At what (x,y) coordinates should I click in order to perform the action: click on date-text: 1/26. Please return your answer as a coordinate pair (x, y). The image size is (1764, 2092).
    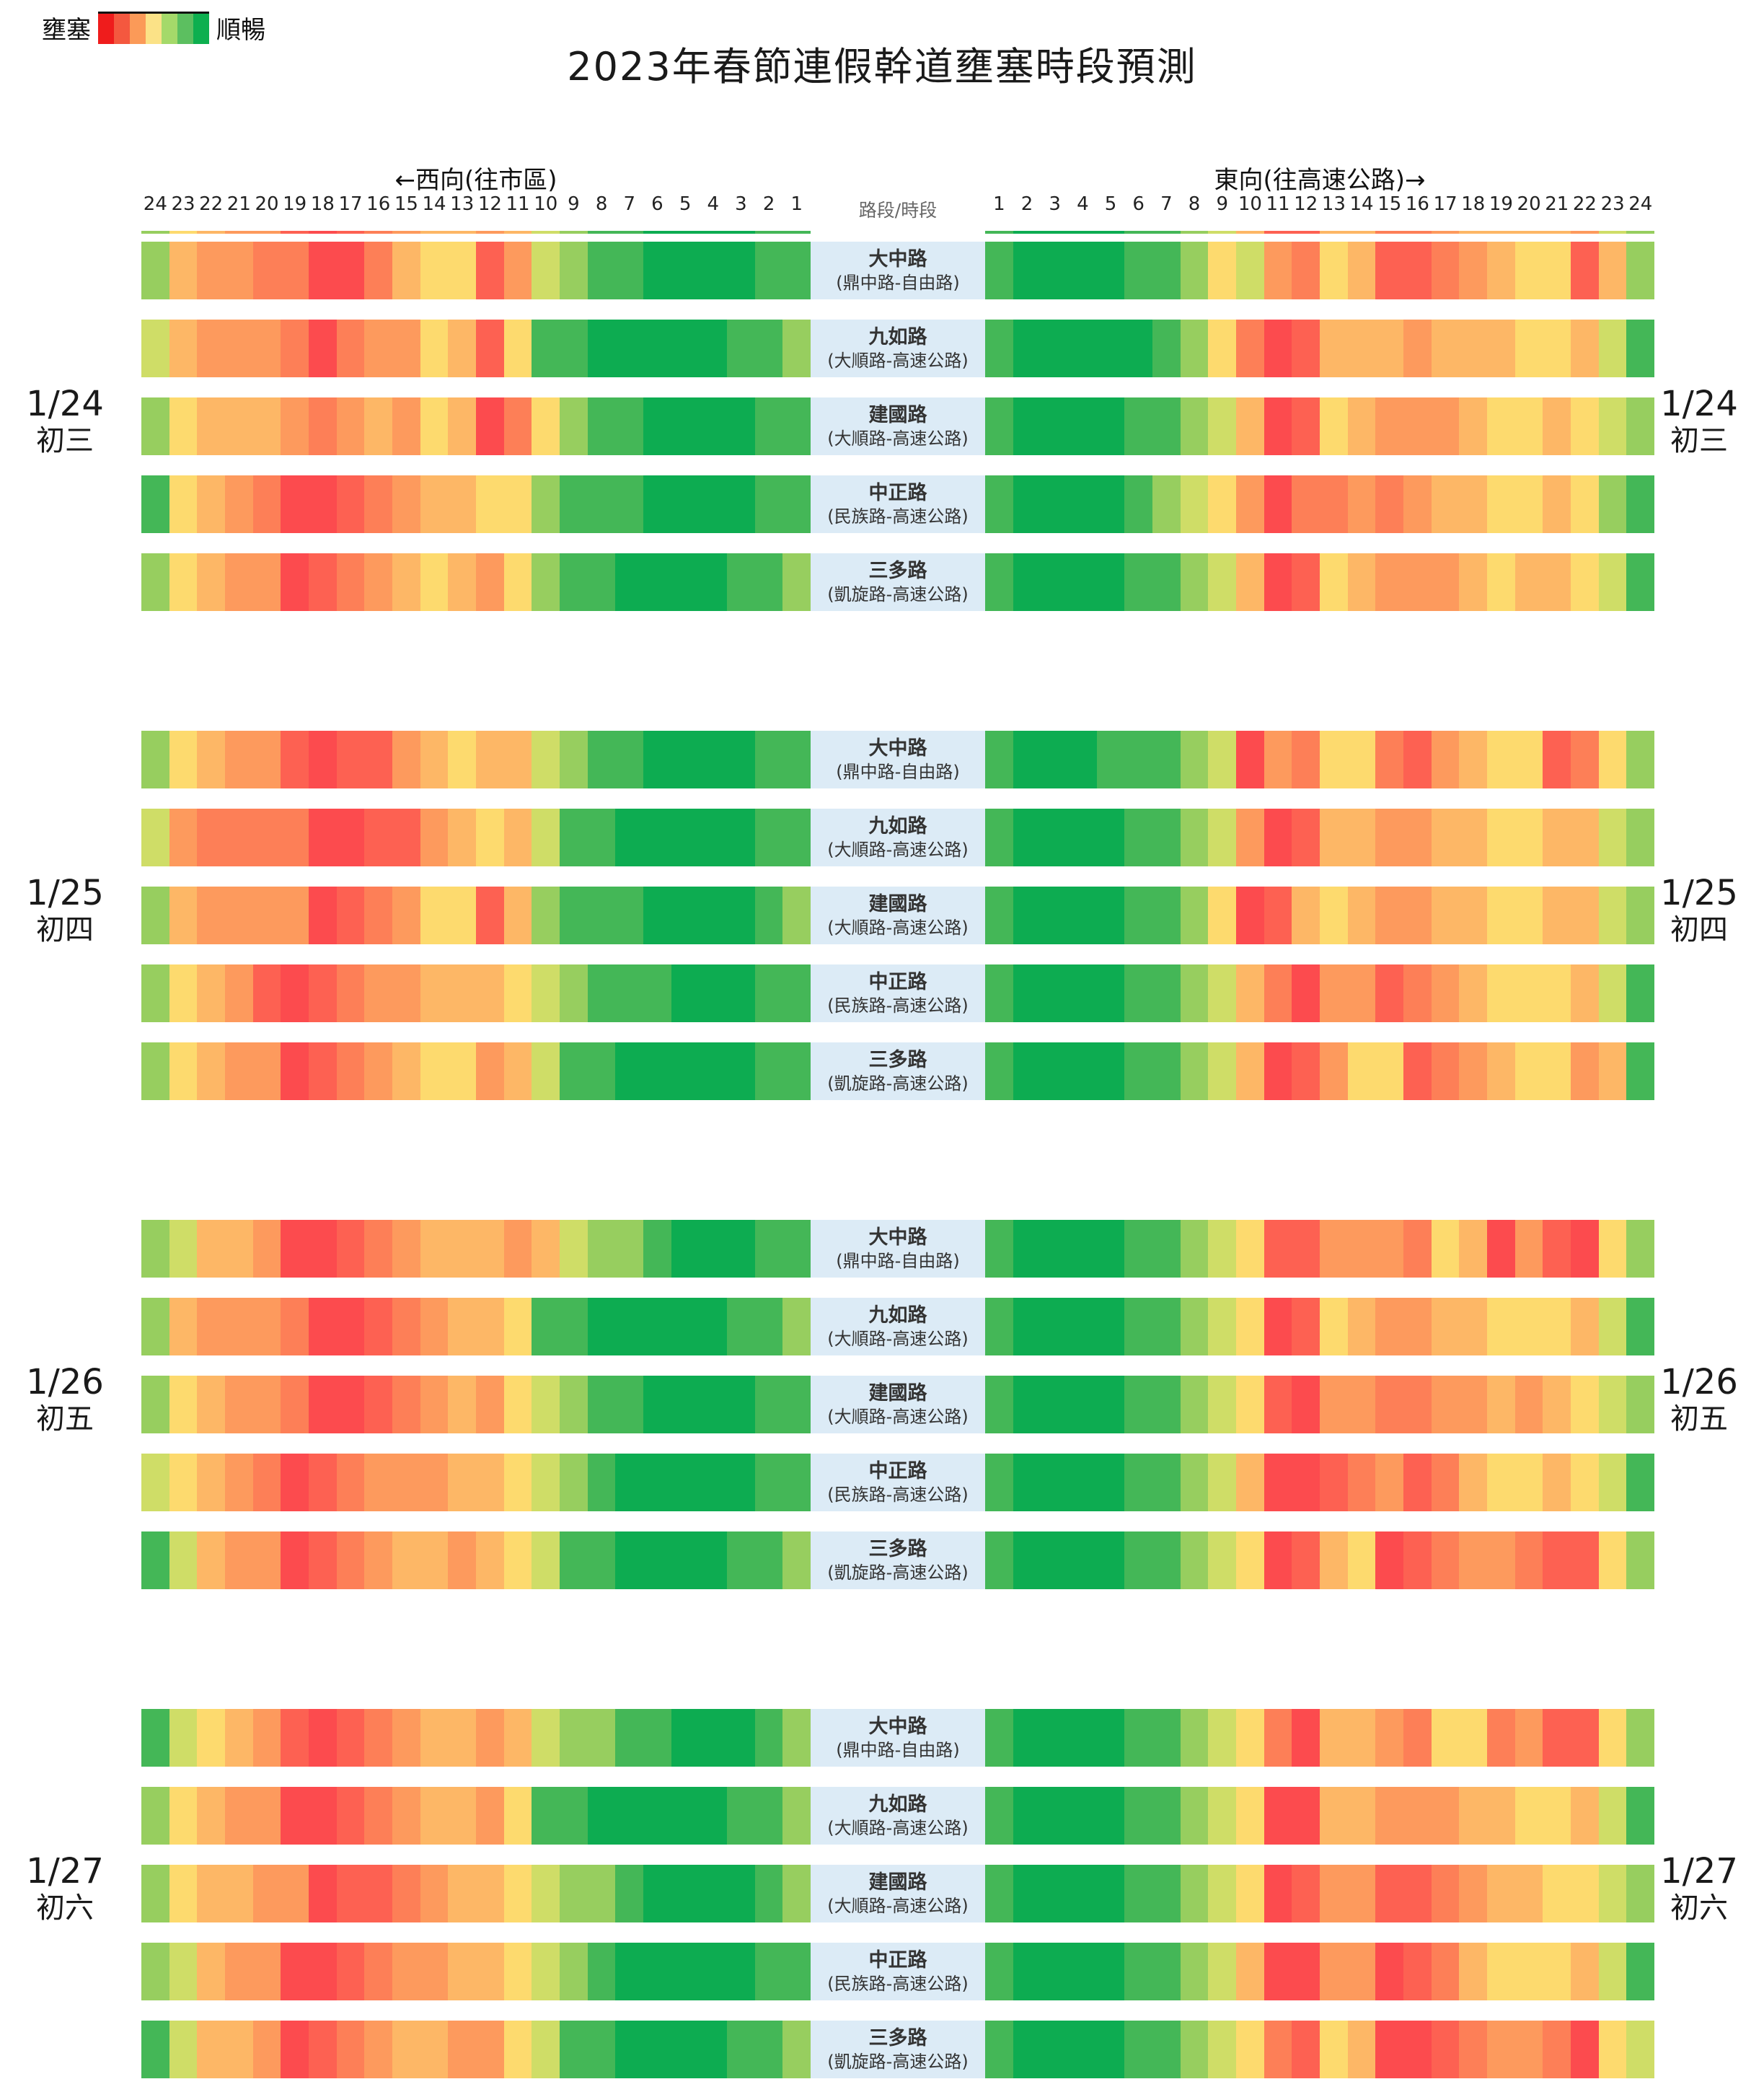
    Looking at the image, I should click on (65, 1382).